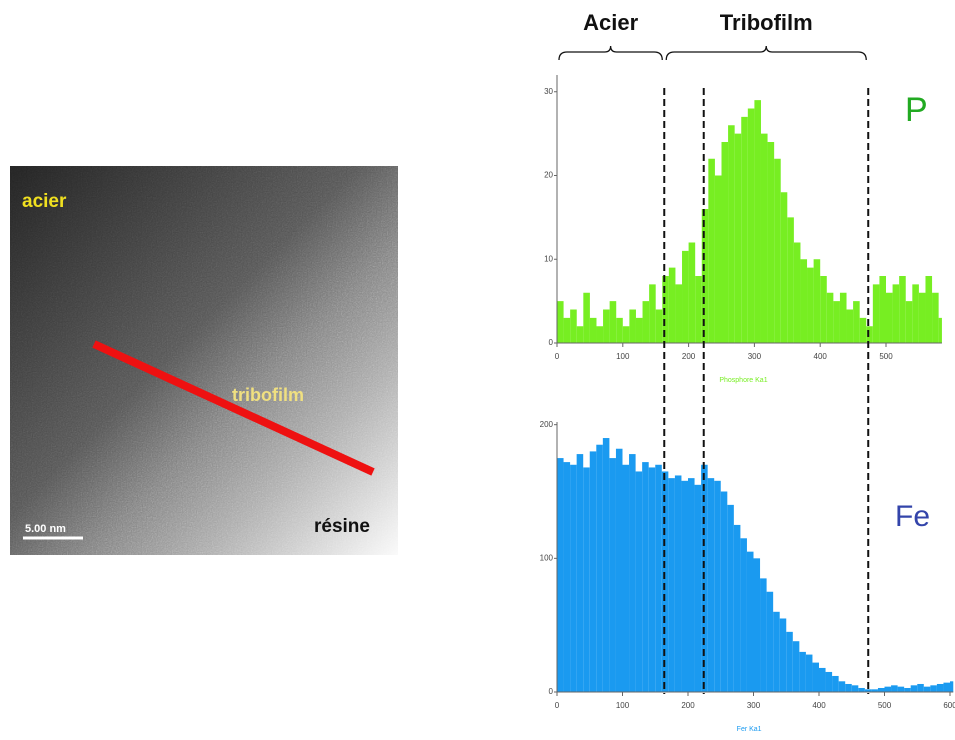  Describe the element at coordinates (268, 395) in the screenshot. I see `tribofilm-label: tribofilm` at that location.